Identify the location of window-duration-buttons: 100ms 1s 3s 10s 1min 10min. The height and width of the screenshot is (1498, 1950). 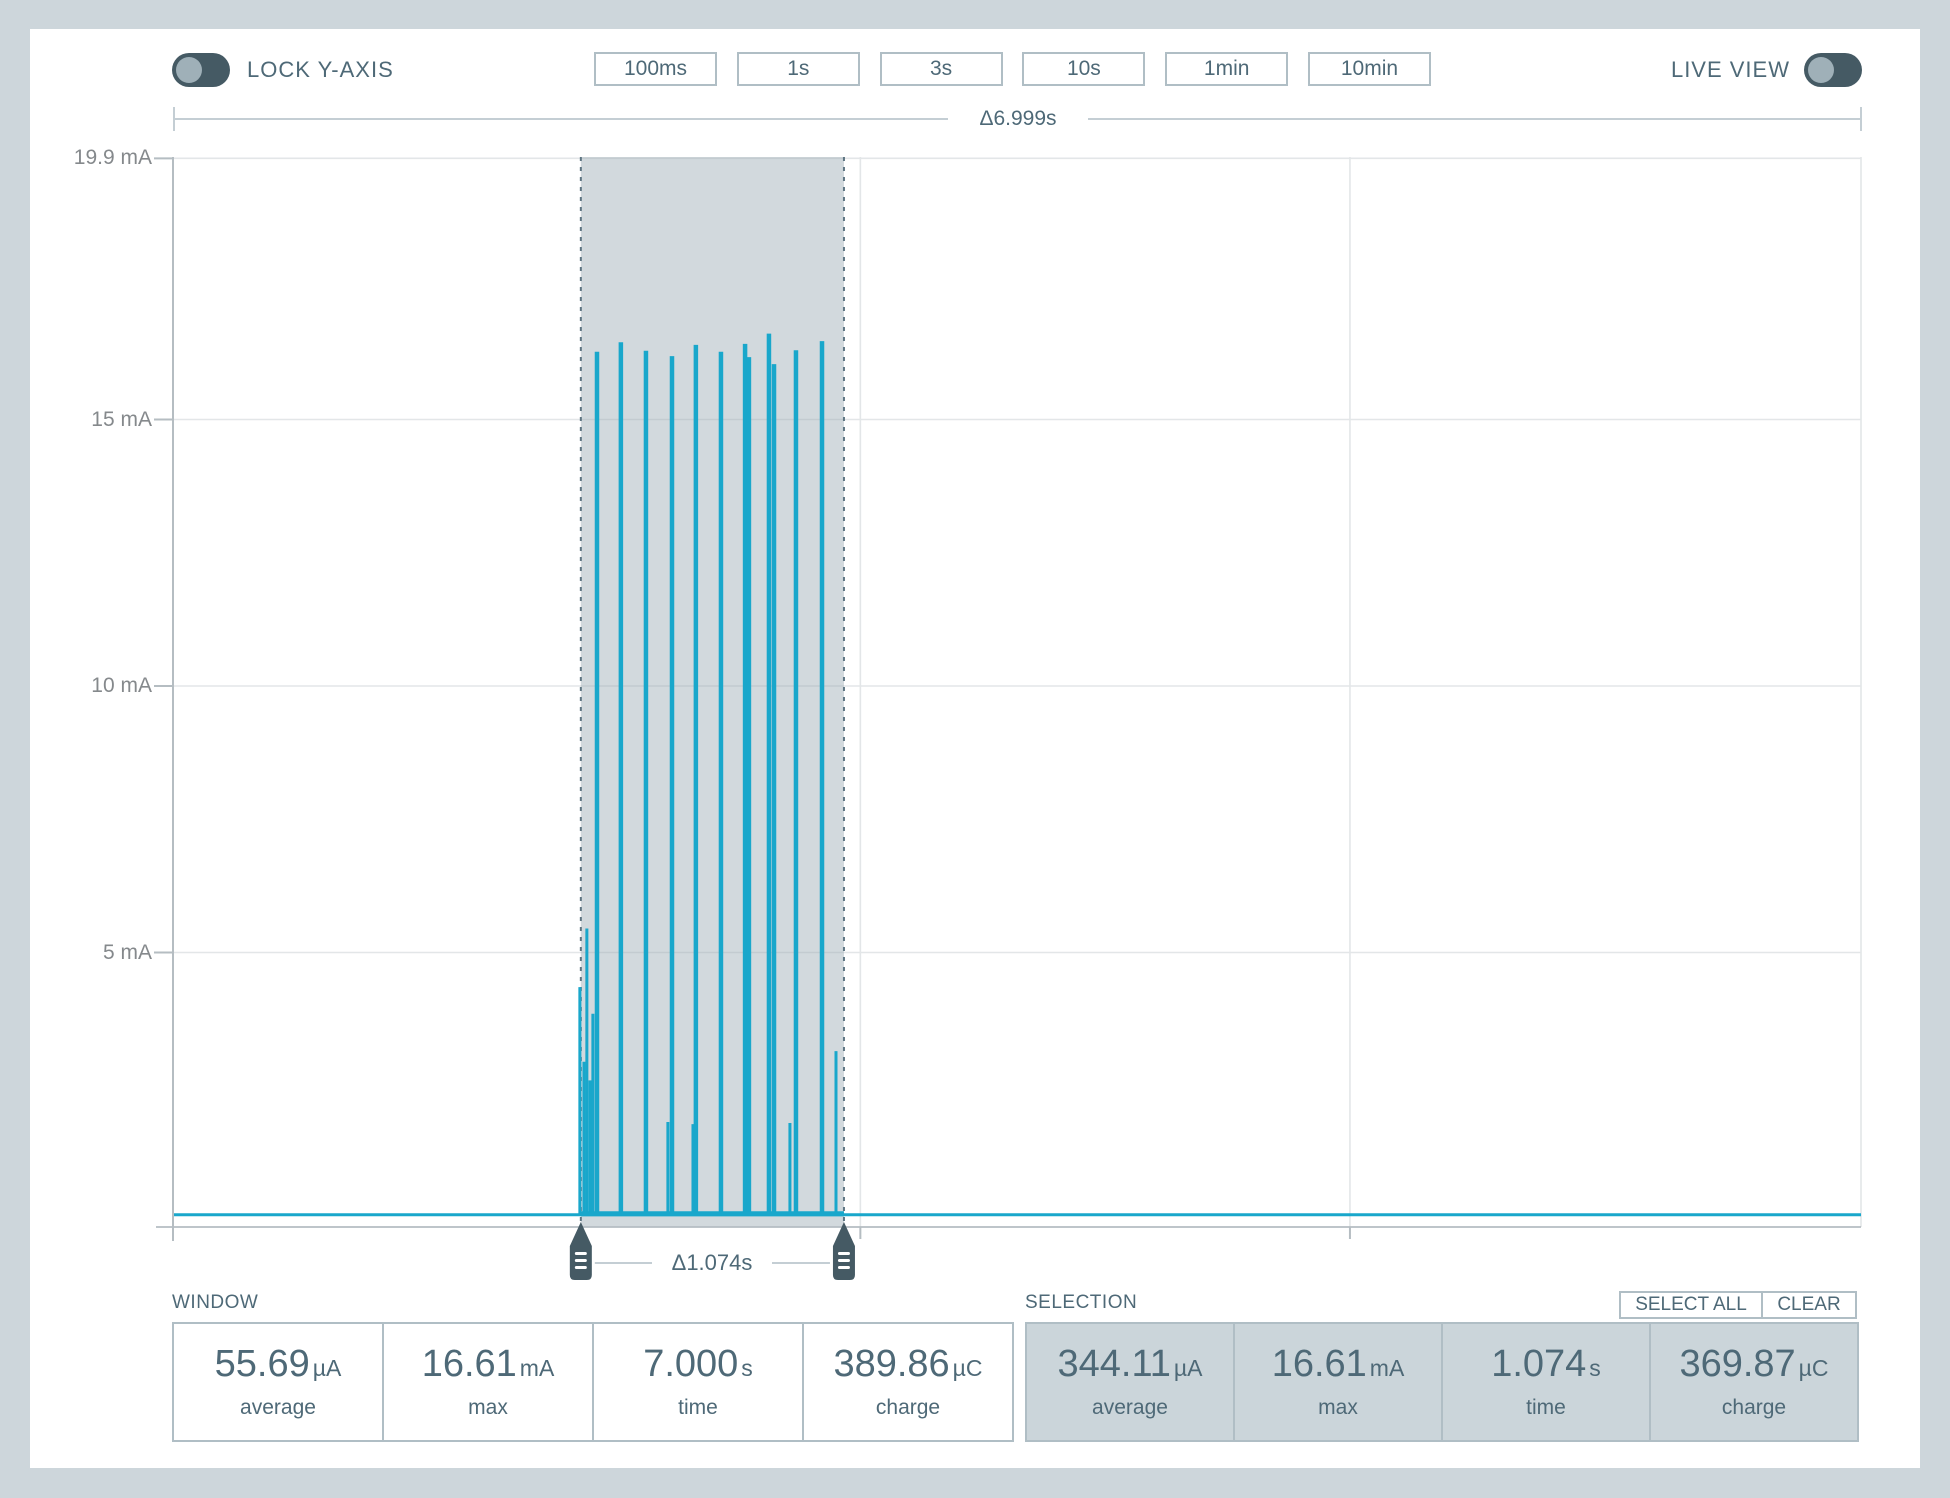
(1012, 69).